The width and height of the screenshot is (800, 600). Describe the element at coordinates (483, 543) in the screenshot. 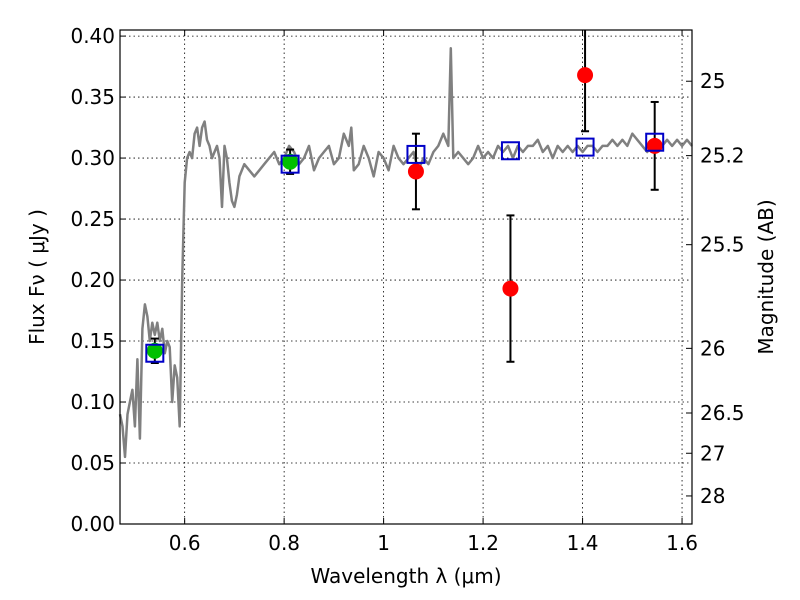

I see `x-tick-label: 1.2` at that location.